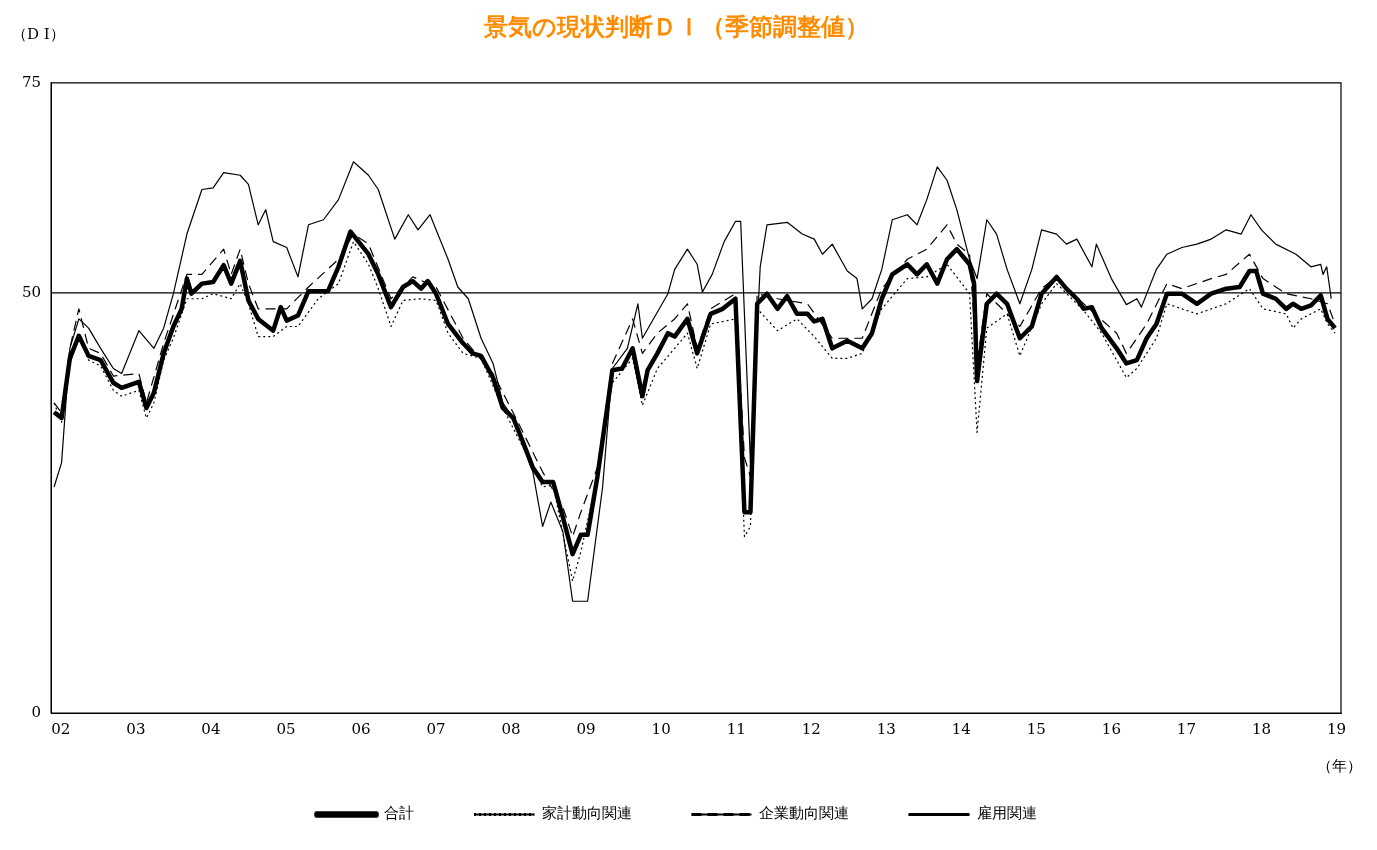 The image size is (1377, 850). Describe the element at coordinates (676, 26) in the screenshot. I see `chart-title: 景気の現状判断ＤＩ（季節調整値）` at that location.